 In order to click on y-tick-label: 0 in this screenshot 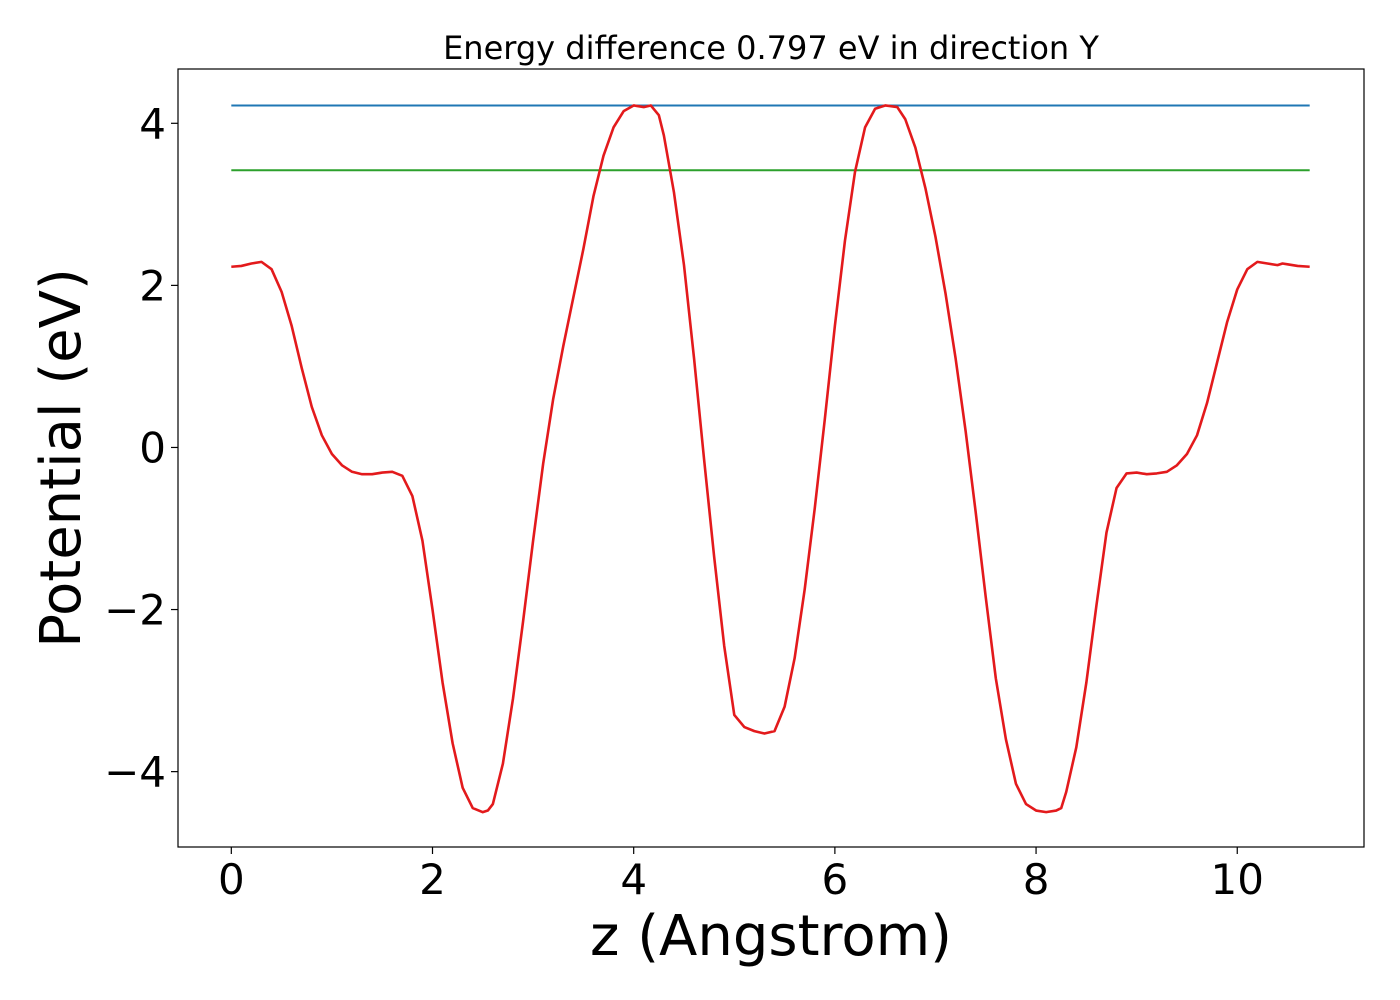, I will do `click(152, 447)`.